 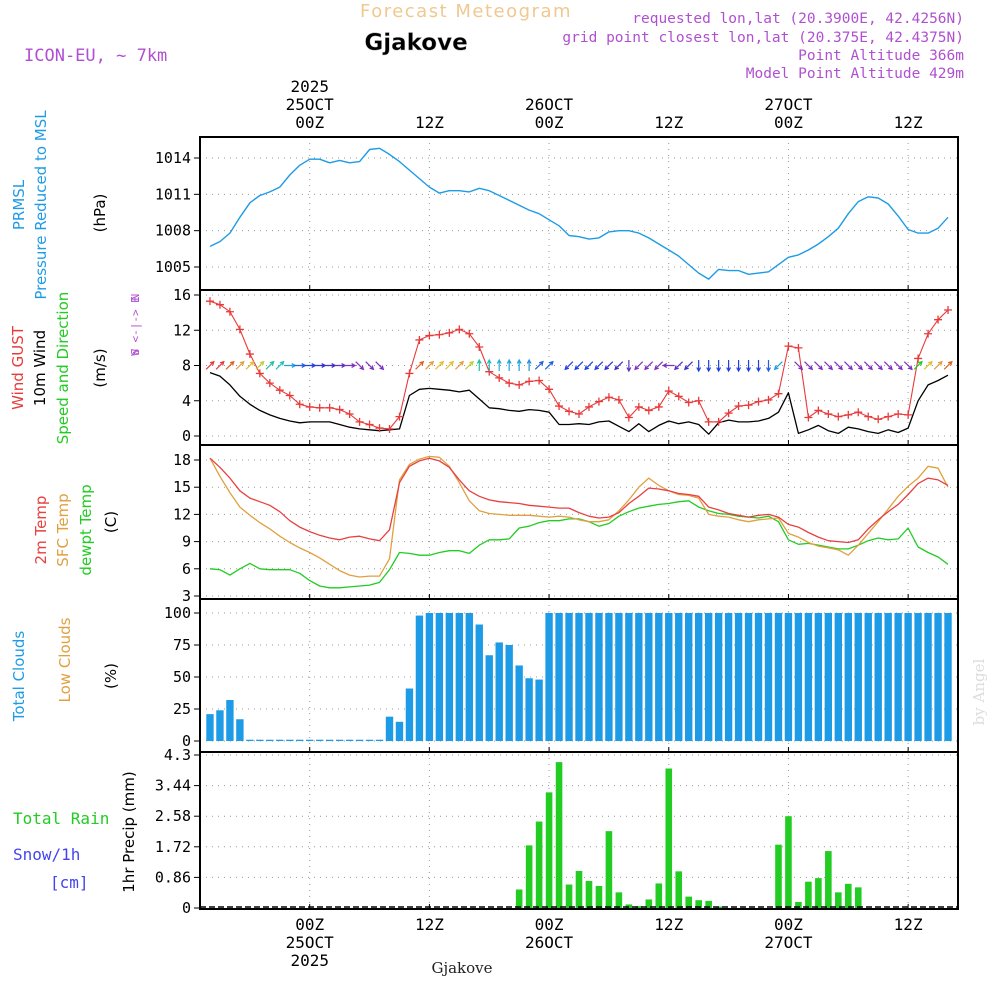 I want to click on precip-panel: 0 0.86 1.72 2.58 3.44 4.3, so click(x=557, y=831).